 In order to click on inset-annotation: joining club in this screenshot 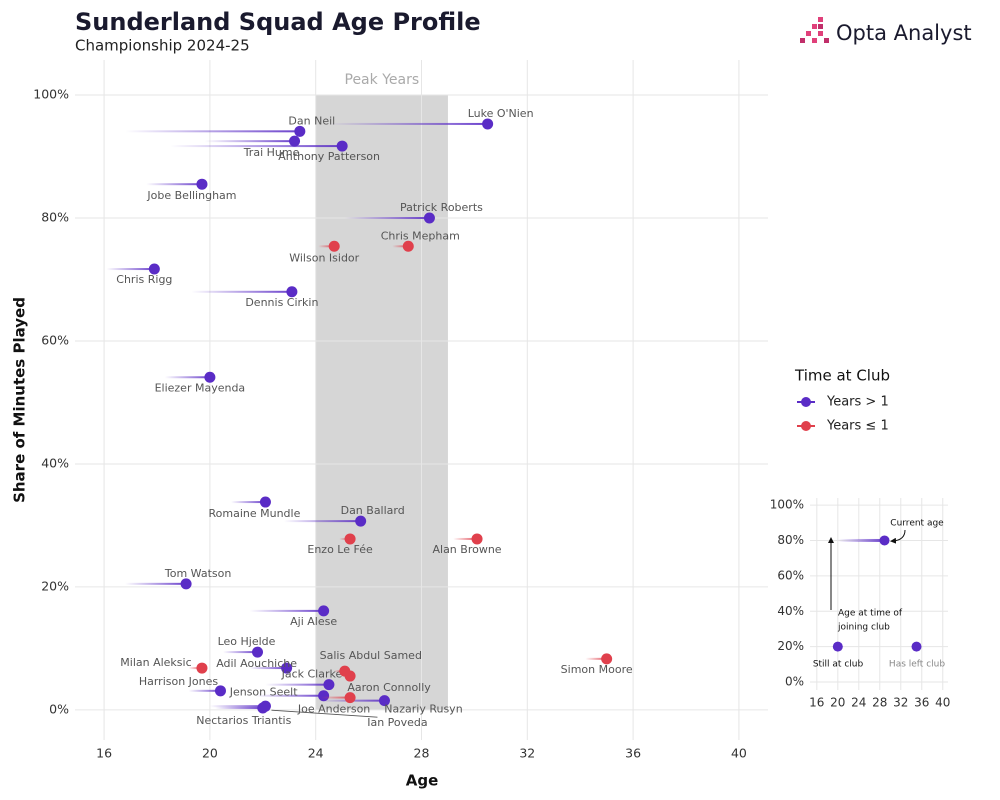, I will do `click(863, 628)`.